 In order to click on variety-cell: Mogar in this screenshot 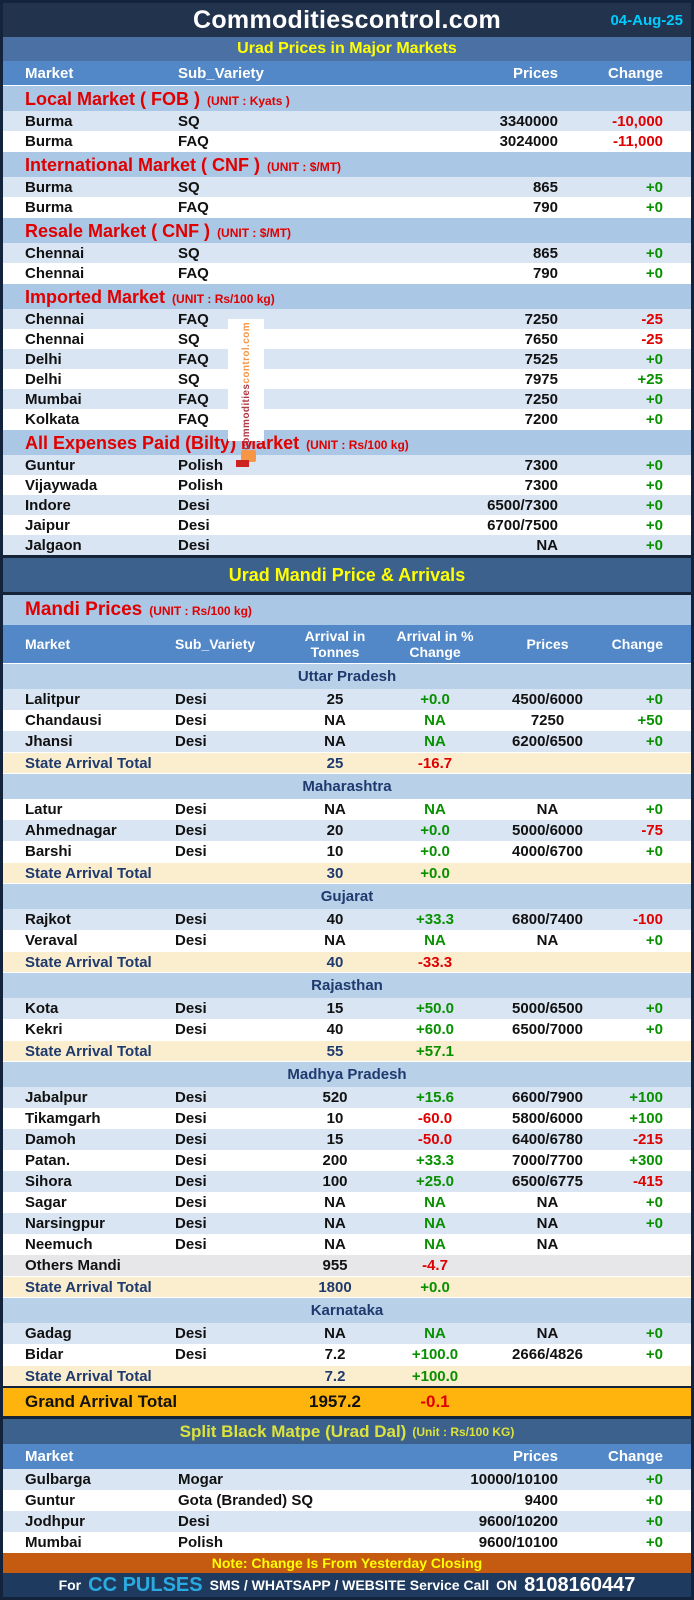, I will do `click(200, 1479)`.